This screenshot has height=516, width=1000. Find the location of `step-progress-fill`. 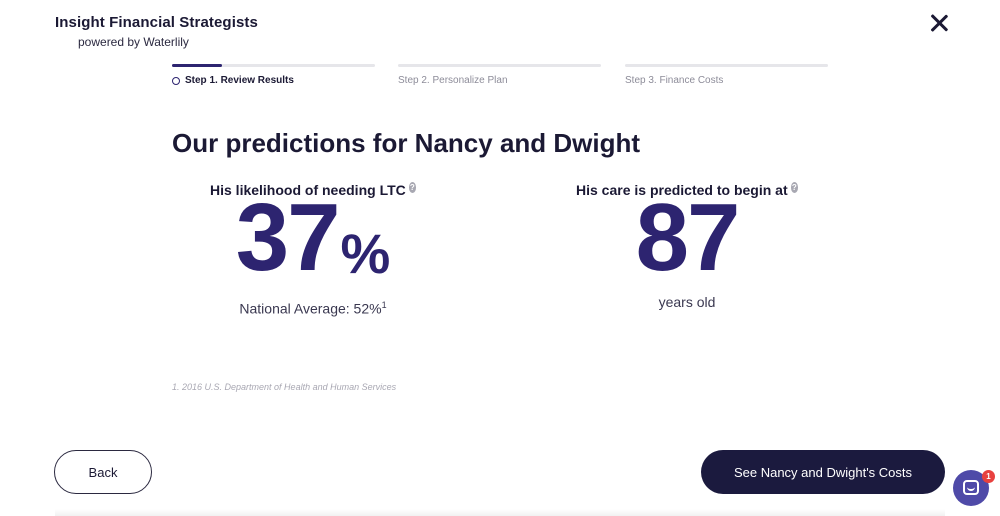

step-progress-fill is located at coordinates (197, 65).